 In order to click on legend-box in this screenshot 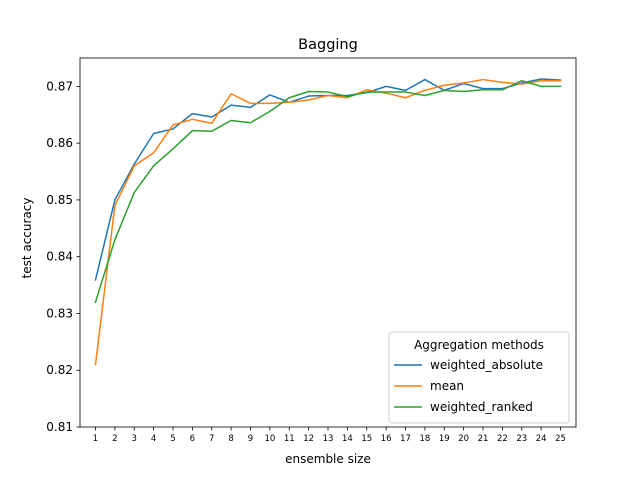, I will do `click(479, 377)`.